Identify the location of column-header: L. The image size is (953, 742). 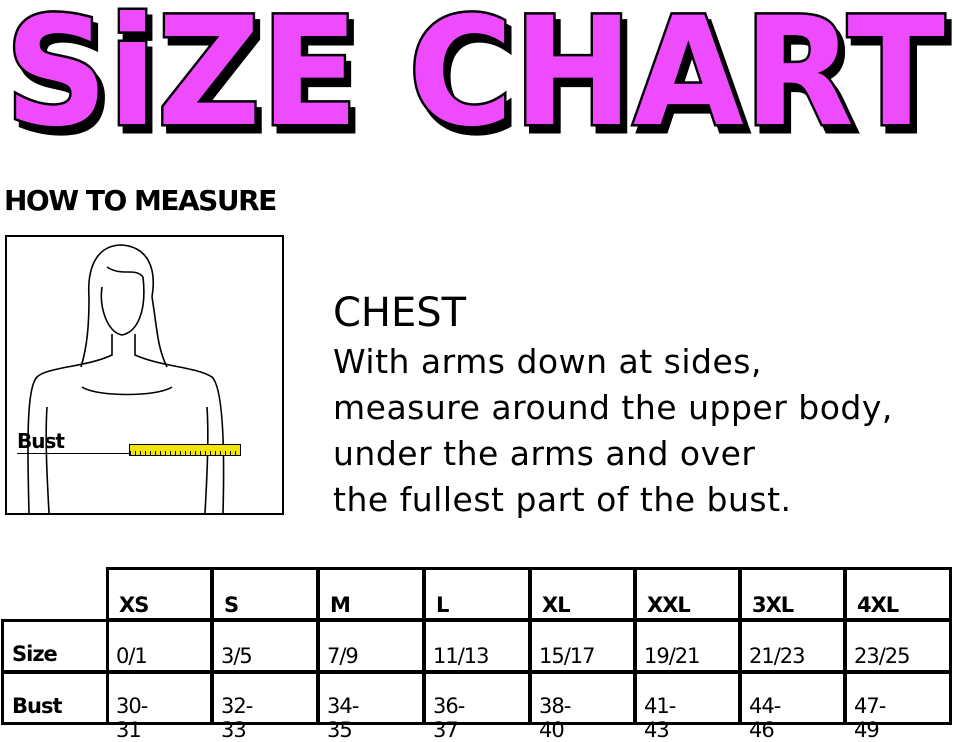
(442, 605).